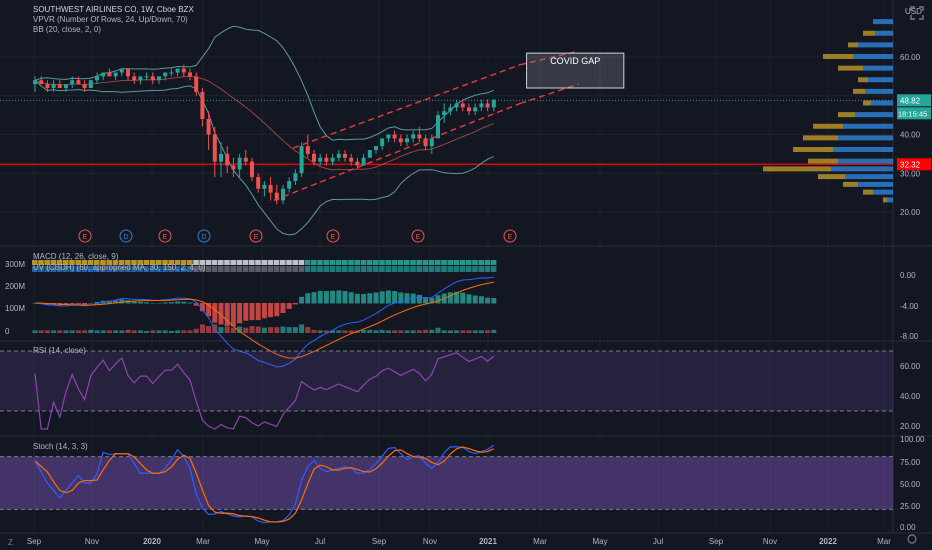  Describe the element at coordinates (256, 237) in the screenshot. I see `earnings-marker-label: E` at that location.